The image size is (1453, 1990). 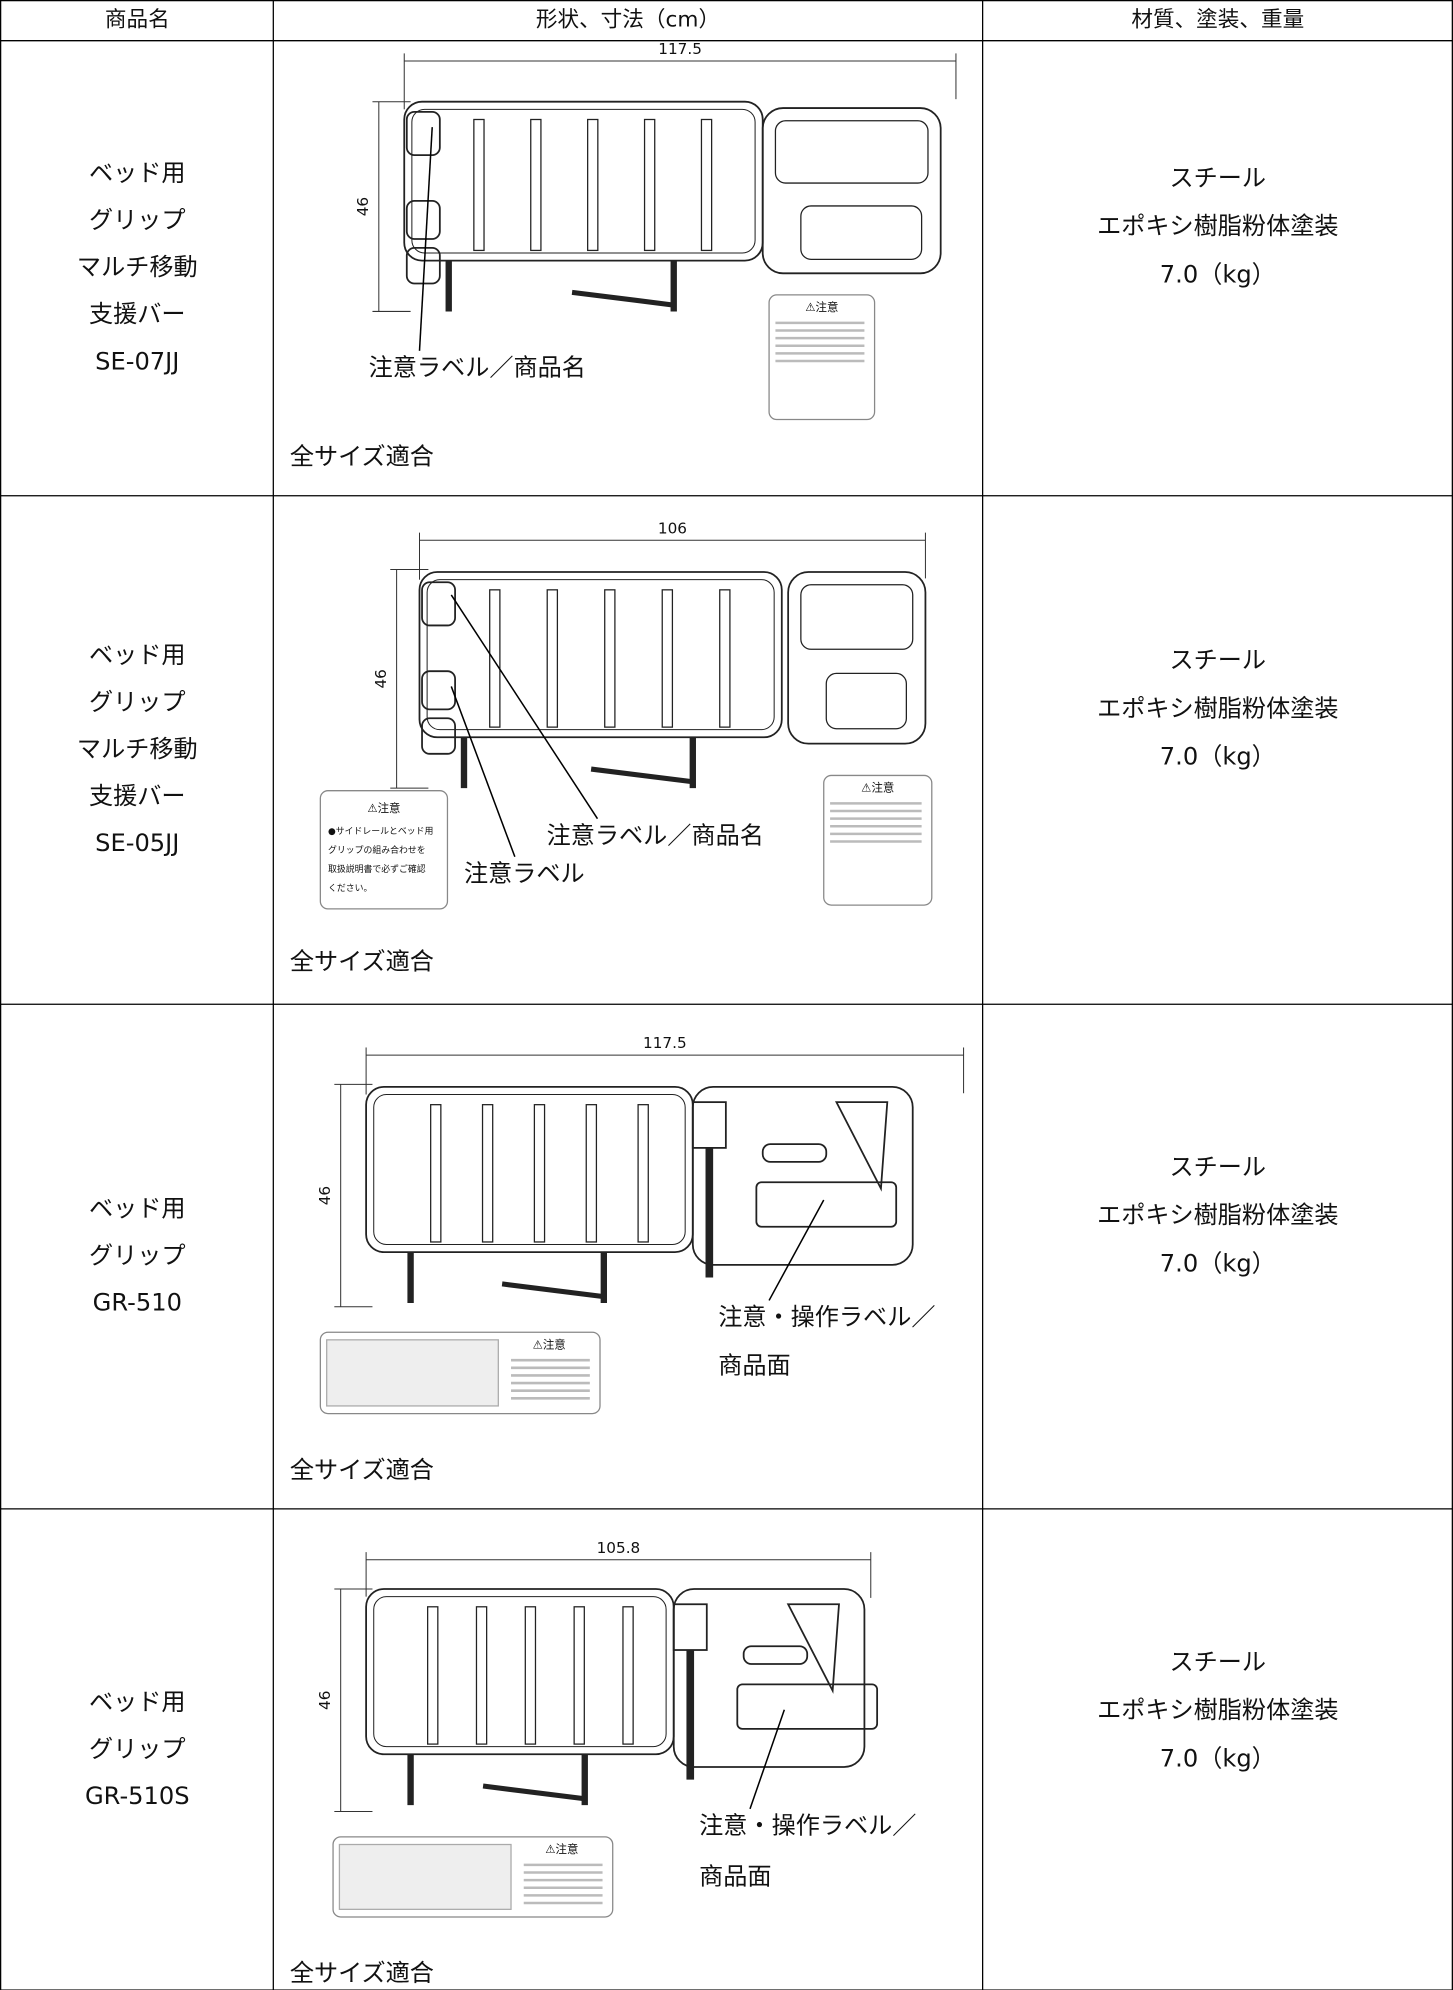 I want to click on column-header: 形状、寸法（cm）, so click(x=628, y=19).